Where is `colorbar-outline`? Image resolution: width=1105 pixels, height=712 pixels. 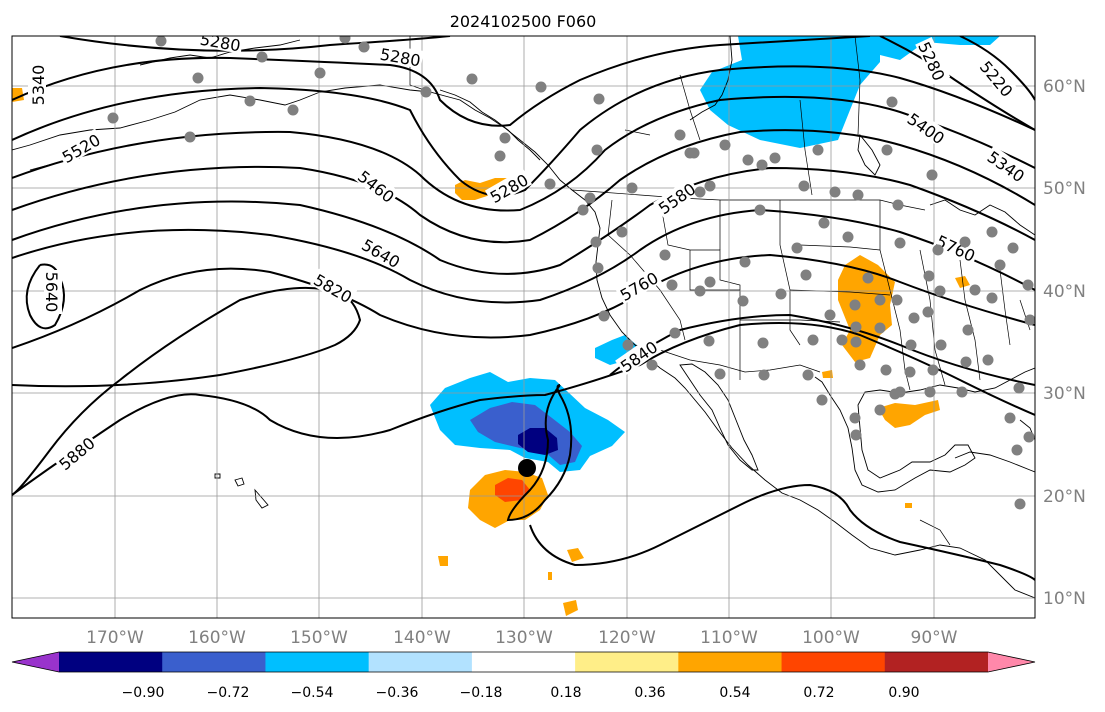
colorbar-outline is located at coordinates (523, 662).